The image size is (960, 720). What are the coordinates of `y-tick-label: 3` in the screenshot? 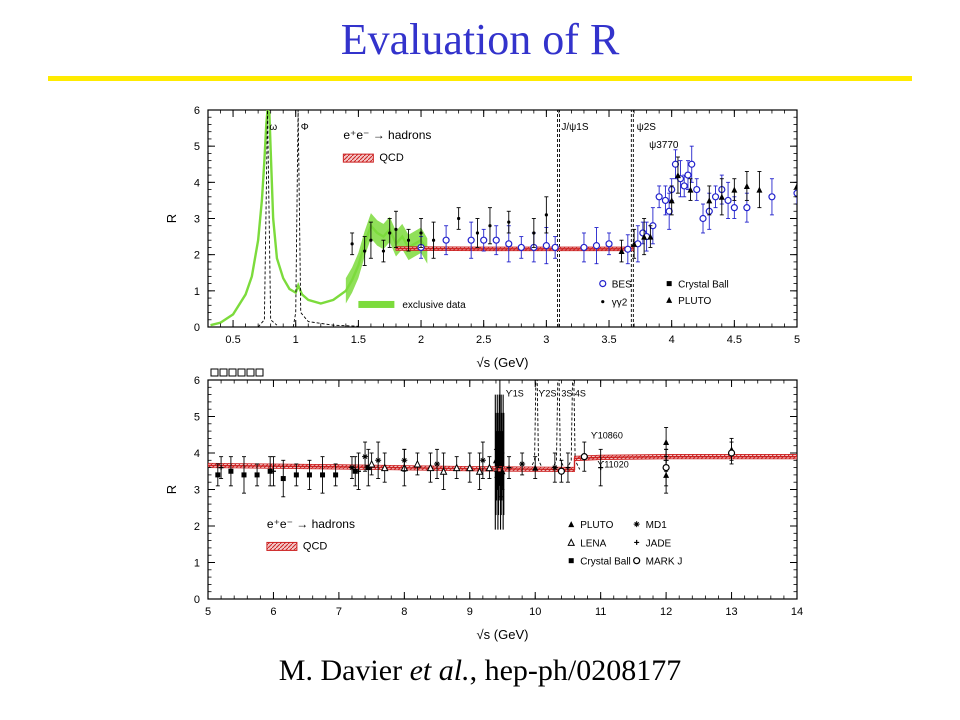 It's located at (197, 220).